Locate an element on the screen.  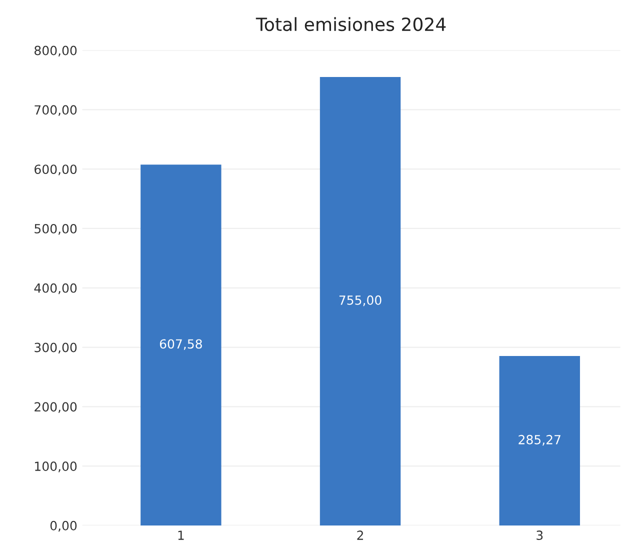
chart-title: Total emisiones 2024 is located at coordinates (351, 24).